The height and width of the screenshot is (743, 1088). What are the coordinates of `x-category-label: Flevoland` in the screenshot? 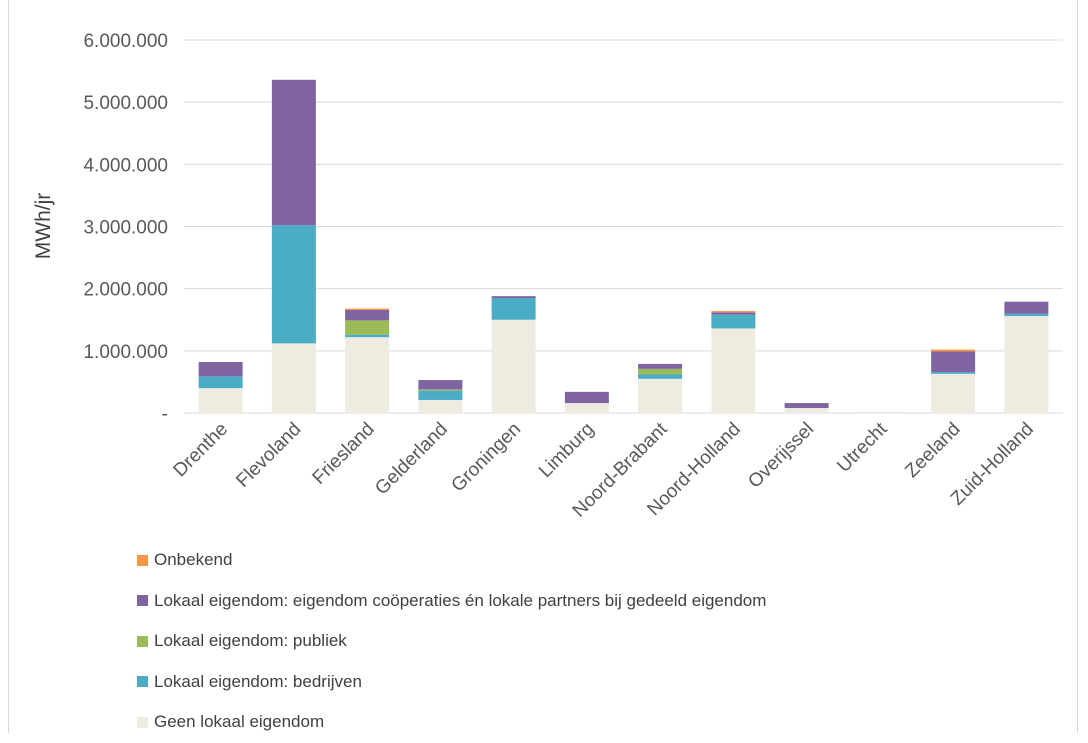 It's located at (268, 455).